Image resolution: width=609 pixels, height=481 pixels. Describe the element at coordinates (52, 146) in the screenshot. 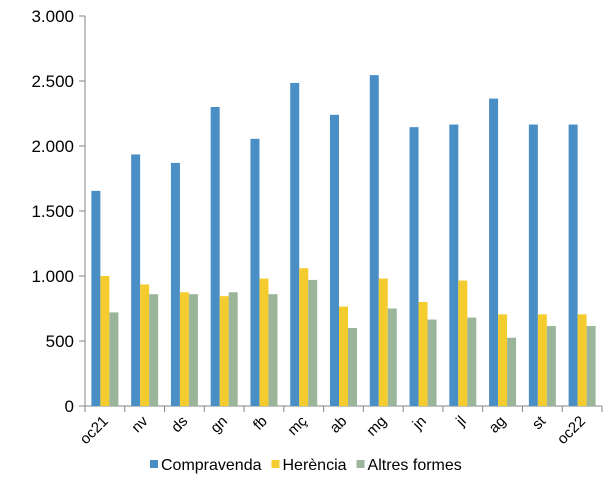

I see `y-tick-label: 2.000` at that location.